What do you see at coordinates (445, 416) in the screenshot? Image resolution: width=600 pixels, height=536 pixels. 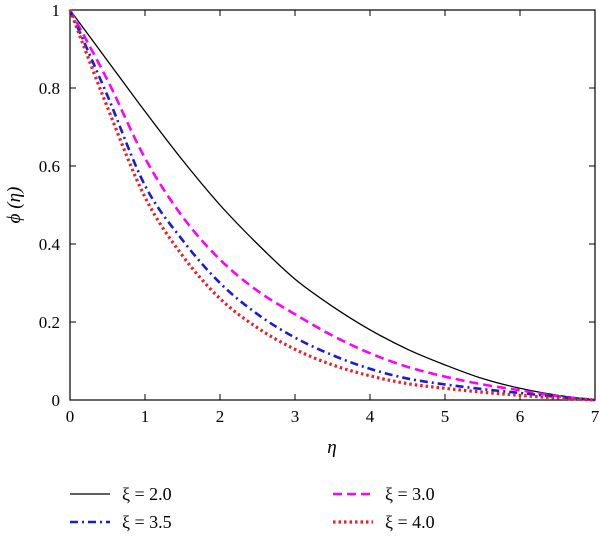 I see `x-tick-label: 5` at bounding box center [445, 416].